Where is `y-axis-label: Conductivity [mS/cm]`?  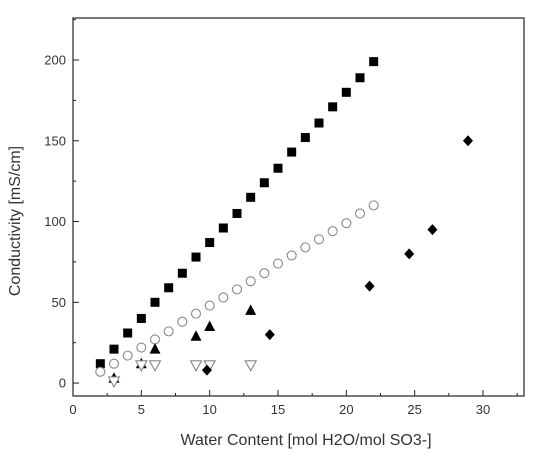 y-axis-label: Conductivity [mS/cm] is located at coordinates (15, 221).